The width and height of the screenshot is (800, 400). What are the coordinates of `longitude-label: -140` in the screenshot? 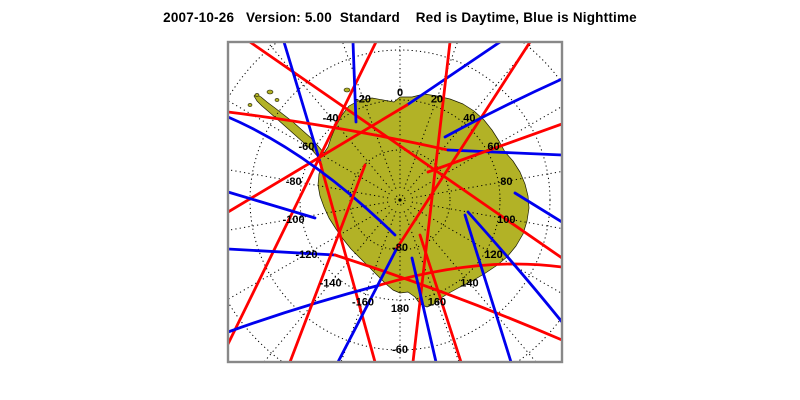 It's located at (331, 284).